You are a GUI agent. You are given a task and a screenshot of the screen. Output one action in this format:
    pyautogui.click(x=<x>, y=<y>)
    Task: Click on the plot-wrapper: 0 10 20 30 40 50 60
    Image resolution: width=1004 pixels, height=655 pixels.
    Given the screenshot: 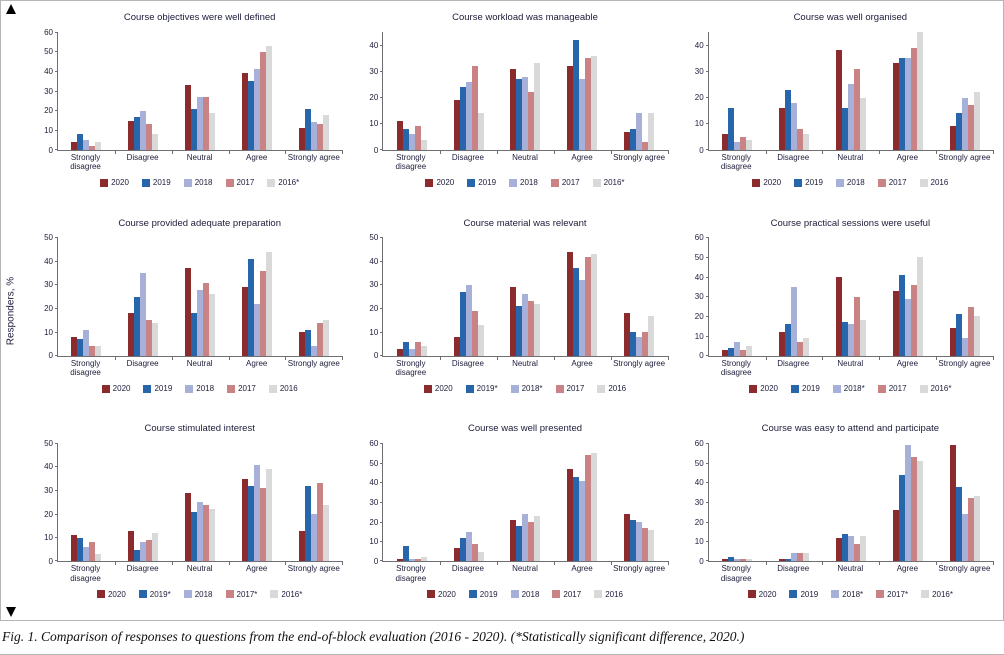 What is the action you would take?
    pyautogui.click(x=838, y=502)
    